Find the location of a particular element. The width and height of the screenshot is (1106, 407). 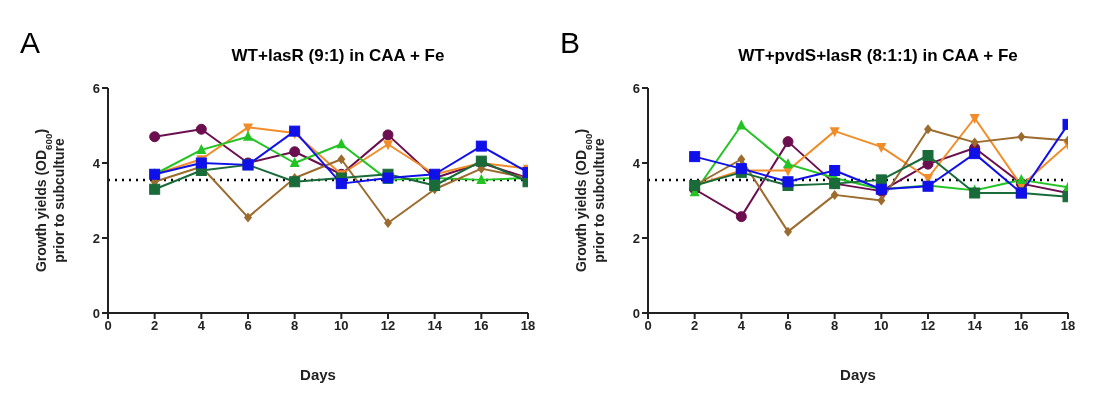

chart-title: WT+lasR (9:1) in CAA + Fe is located at coordinates (338, 56).